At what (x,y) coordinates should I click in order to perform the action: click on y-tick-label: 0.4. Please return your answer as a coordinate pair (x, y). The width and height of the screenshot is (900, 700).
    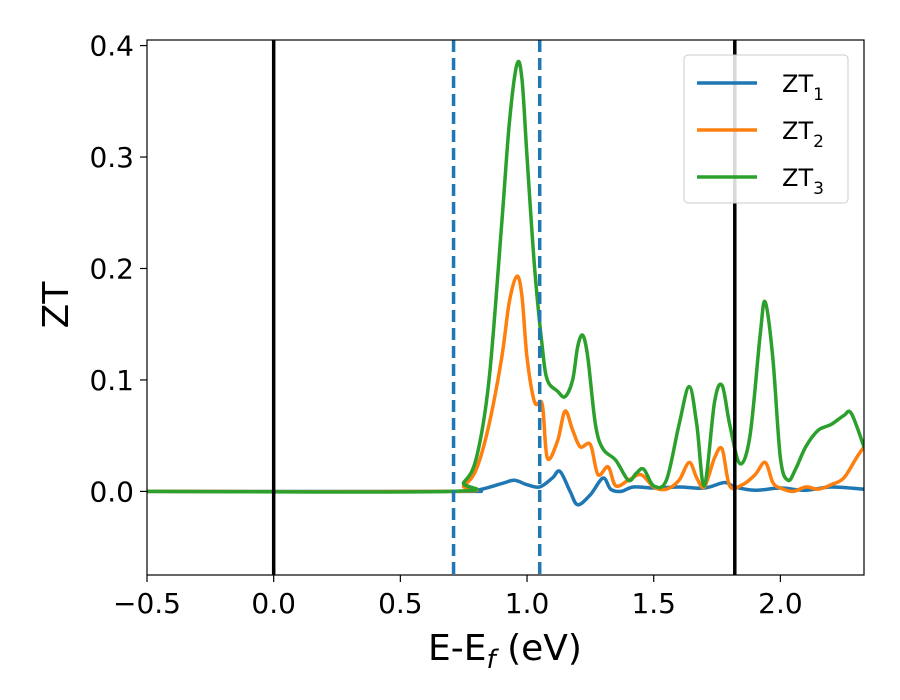
    Looking at the image, I should click on (111, 46).